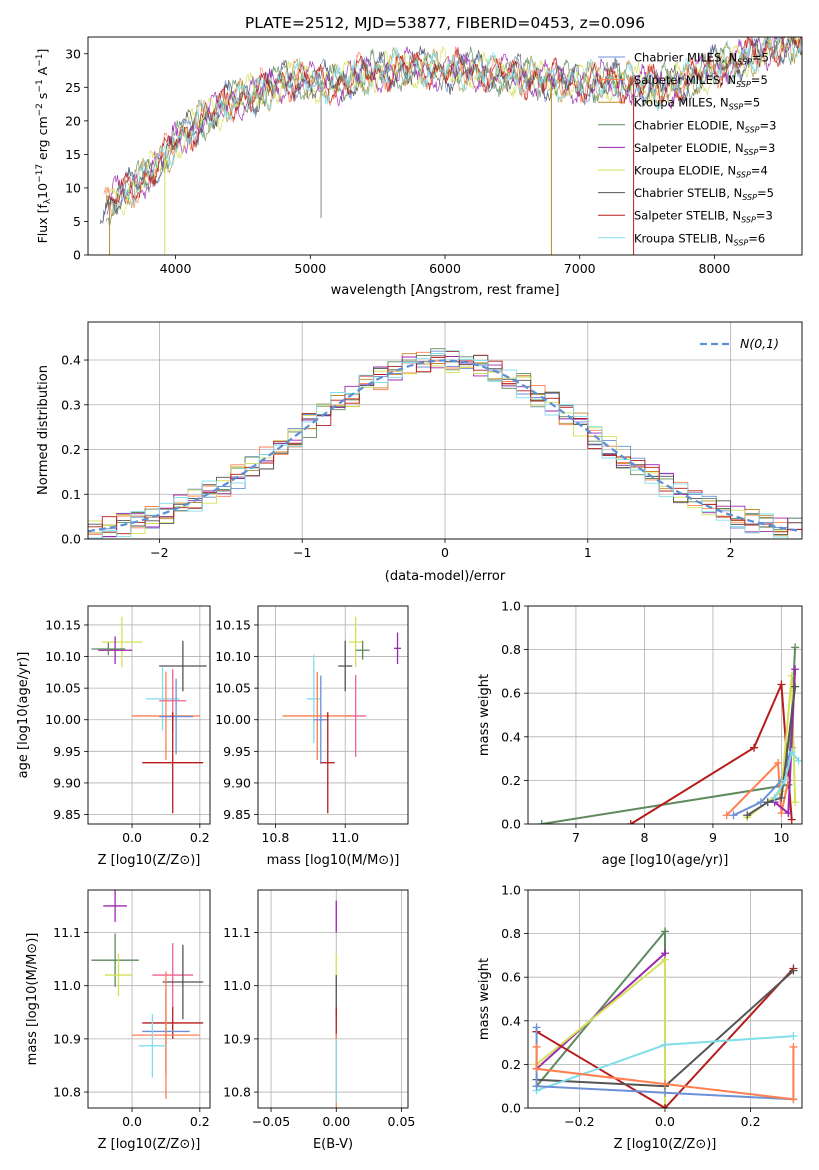 The height and width of the screenshot is (1170, 819). I want to click on legend-name: Kroupa MILES, so click(673, 103).